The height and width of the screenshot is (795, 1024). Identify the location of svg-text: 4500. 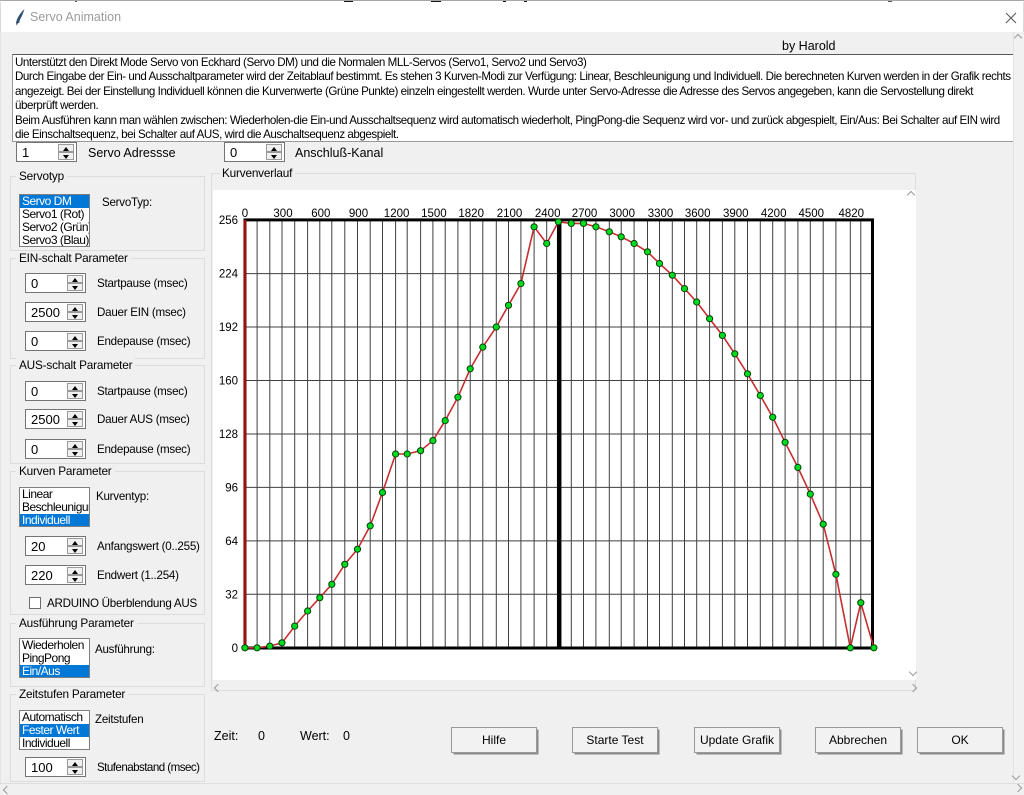
(812, 214).